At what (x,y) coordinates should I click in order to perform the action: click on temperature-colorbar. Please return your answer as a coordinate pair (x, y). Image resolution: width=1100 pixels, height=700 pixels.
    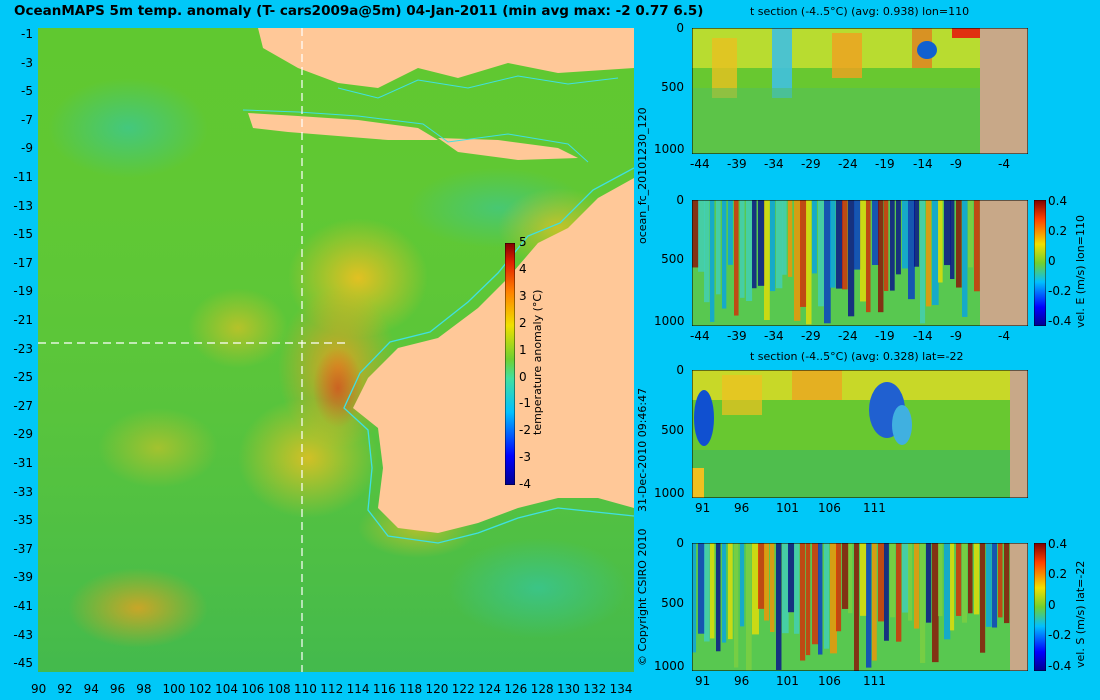
    Looking at the image, I should click on (510, 364).